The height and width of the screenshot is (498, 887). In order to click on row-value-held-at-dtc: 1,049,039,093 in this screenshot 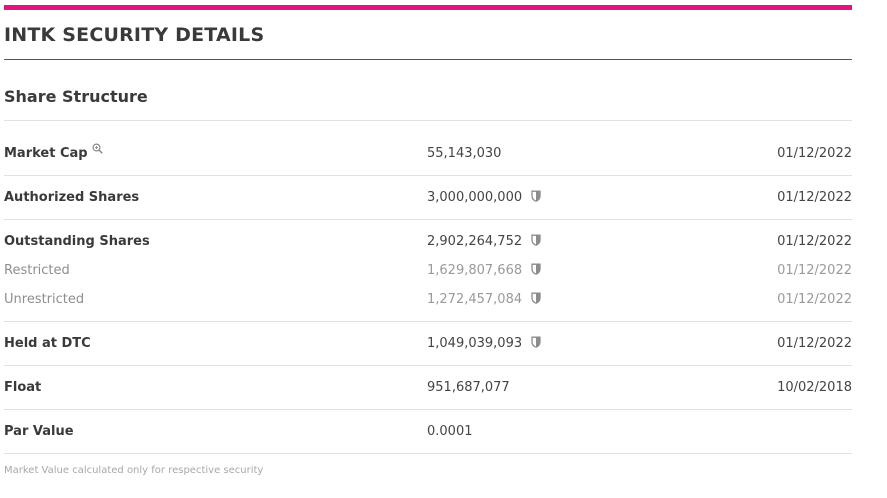, I will do `click(484, 344)`.